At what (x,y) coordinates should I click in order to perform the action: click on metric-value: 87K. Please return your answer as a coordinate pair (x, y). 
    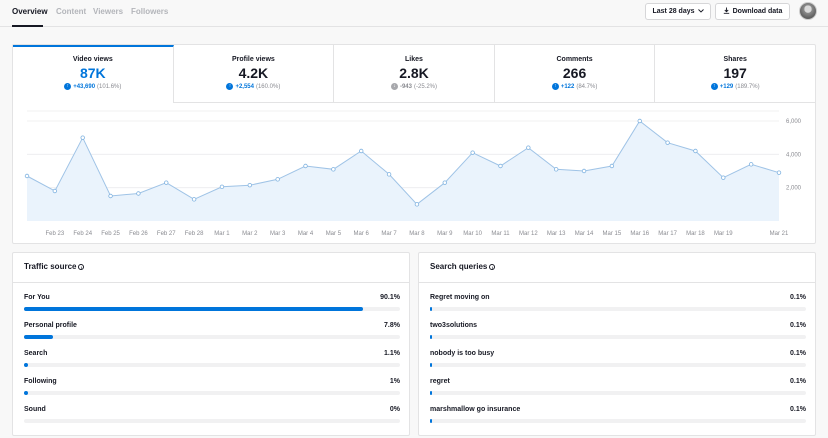
    Looking at the image, I should click on (92, 73).